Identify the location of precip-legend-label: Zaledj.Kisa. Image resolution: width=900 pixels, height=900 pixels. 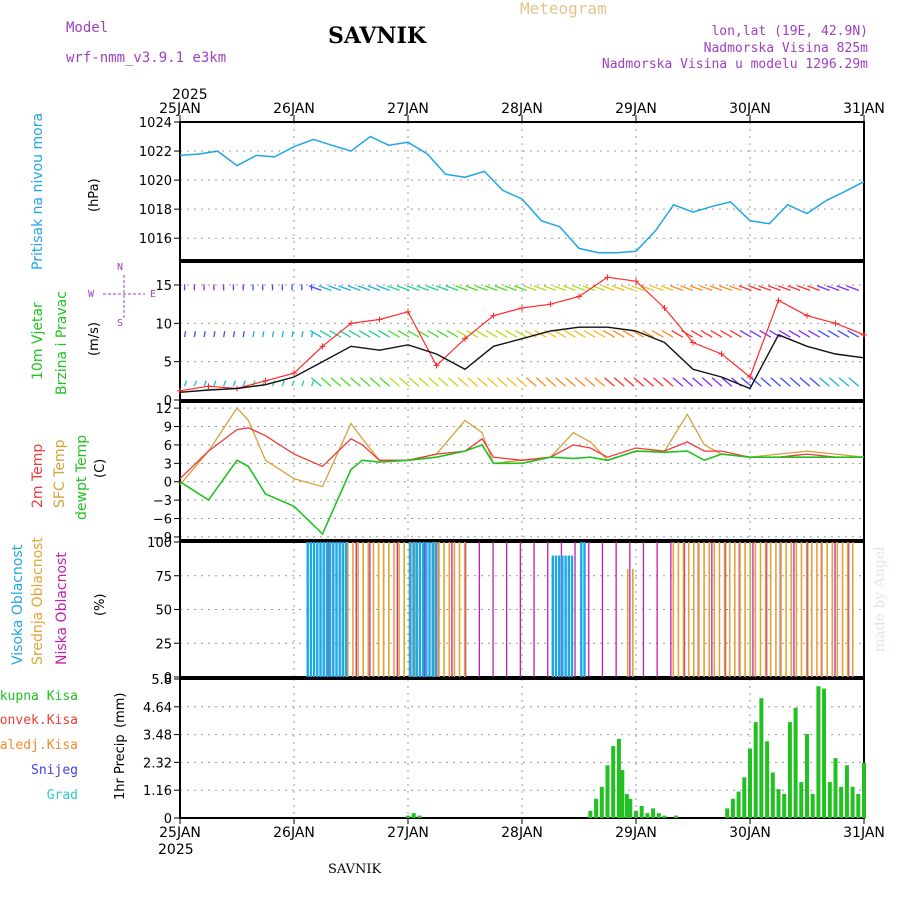
(39, 745).